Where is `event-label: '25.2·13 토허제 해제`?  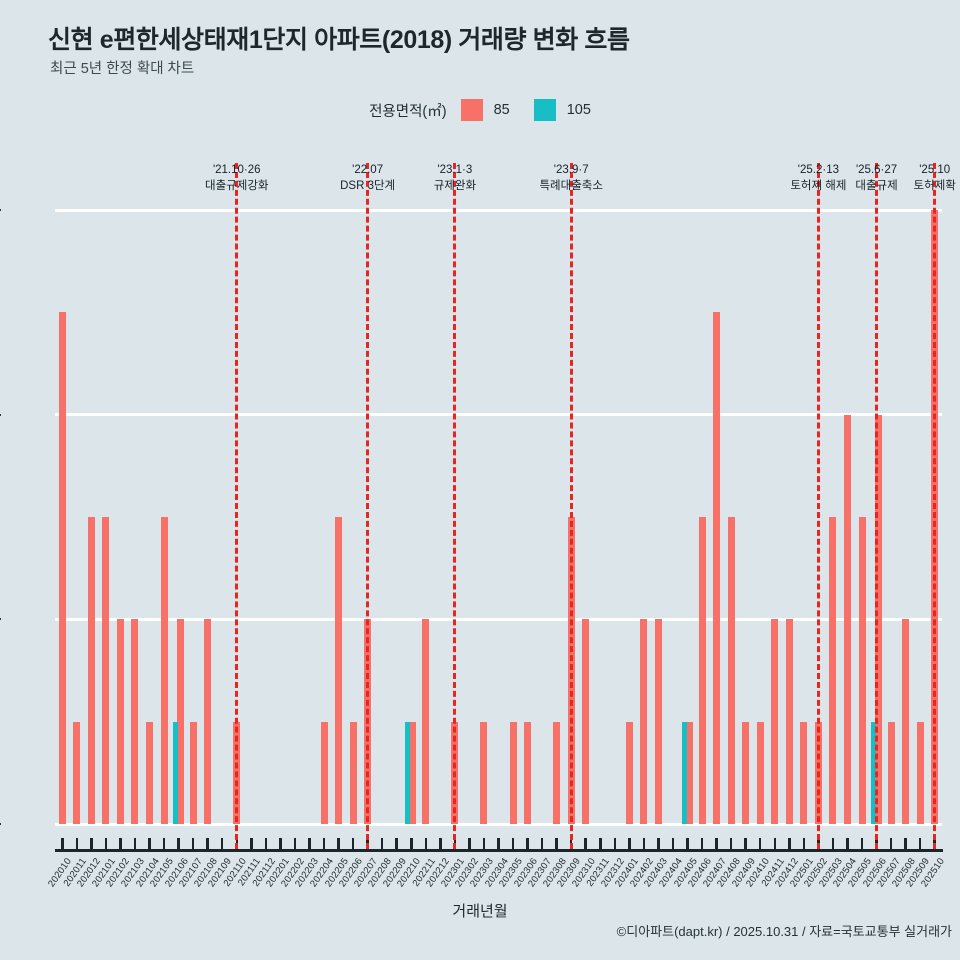
event-label: '25.2·13 토허제 해제 is located at coordinates (818, 178).